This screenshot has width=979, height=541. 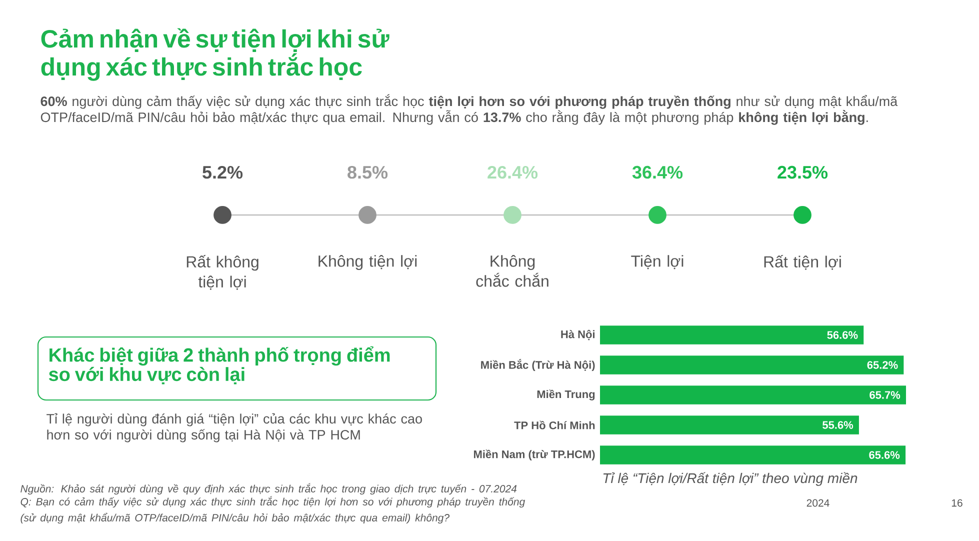 I want to click on category-label: Rất tiện lợi, so click(x=802, y=262).